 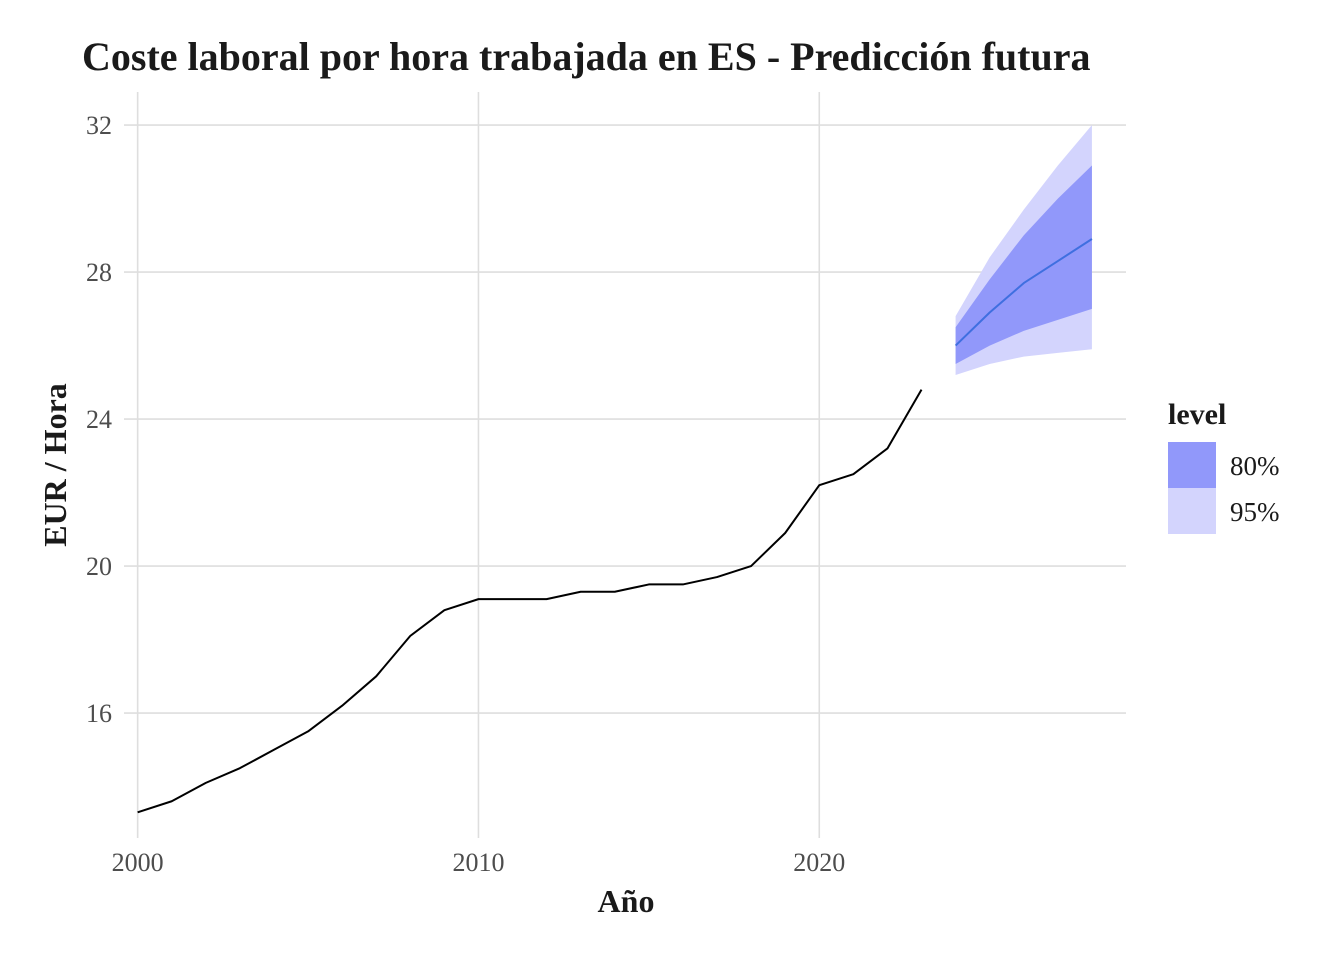 I want to click on legend-label: 95%, so click(x=1255, y=512).